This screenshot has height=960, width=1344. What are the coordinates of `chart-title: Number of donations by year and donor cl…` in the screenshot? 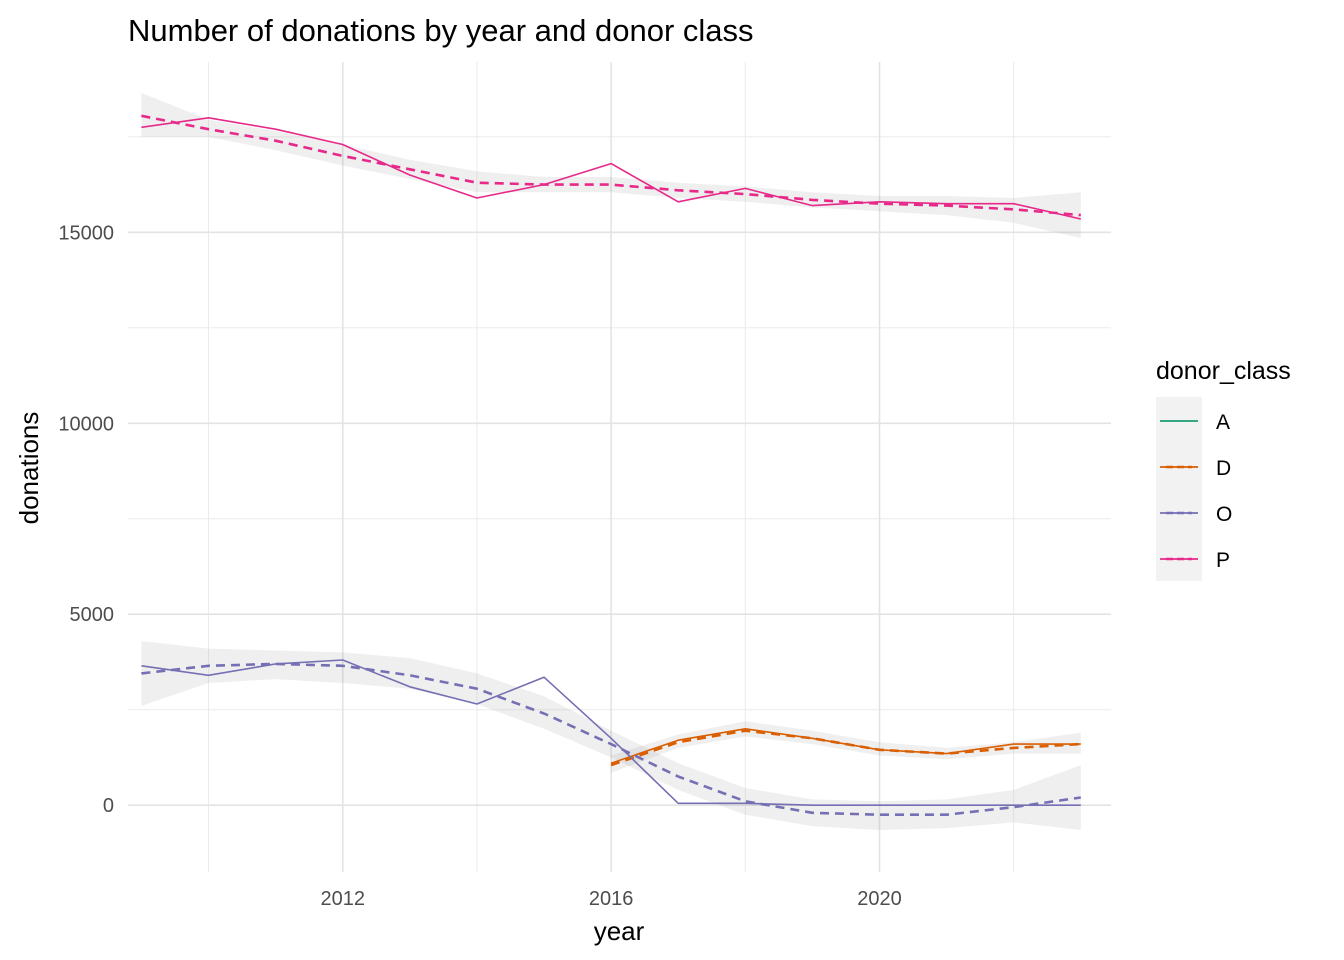 It's located at (441, 30).